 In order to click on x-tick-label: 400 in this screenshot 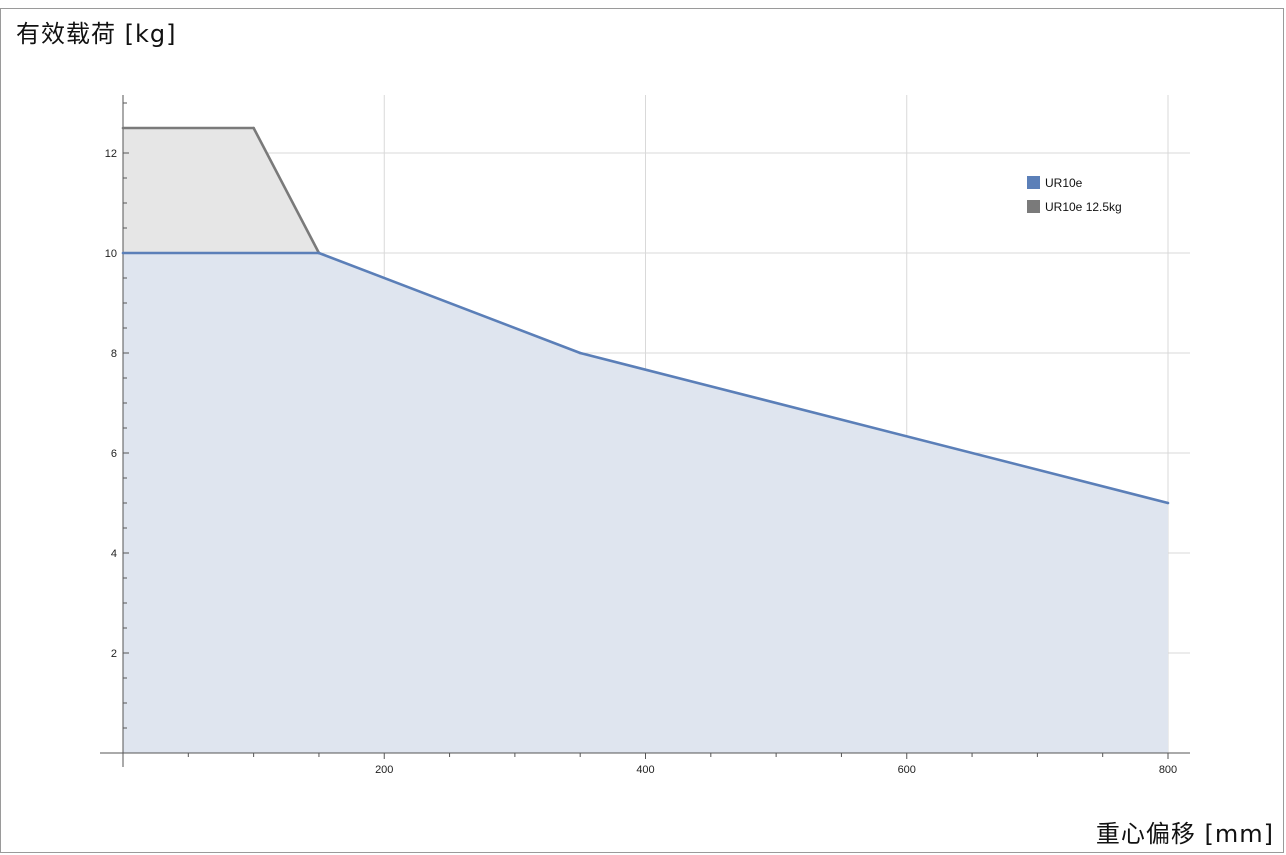, I will do `click(645, 770)`.